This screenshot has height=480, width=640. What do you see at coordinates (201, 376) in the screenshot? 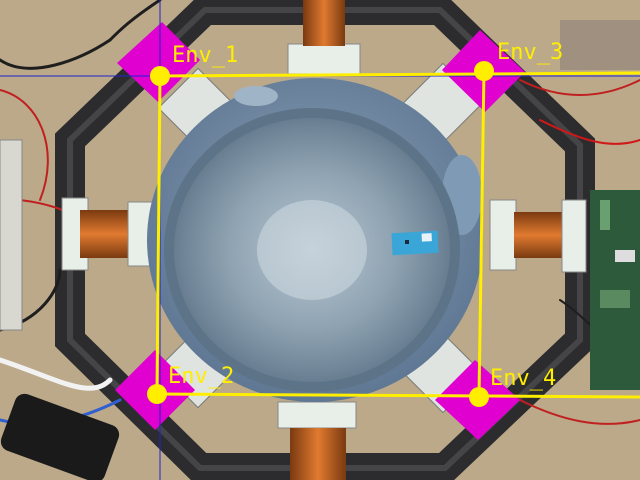
I see `env-2-label: Env_2` at bounding box center [201, 376].